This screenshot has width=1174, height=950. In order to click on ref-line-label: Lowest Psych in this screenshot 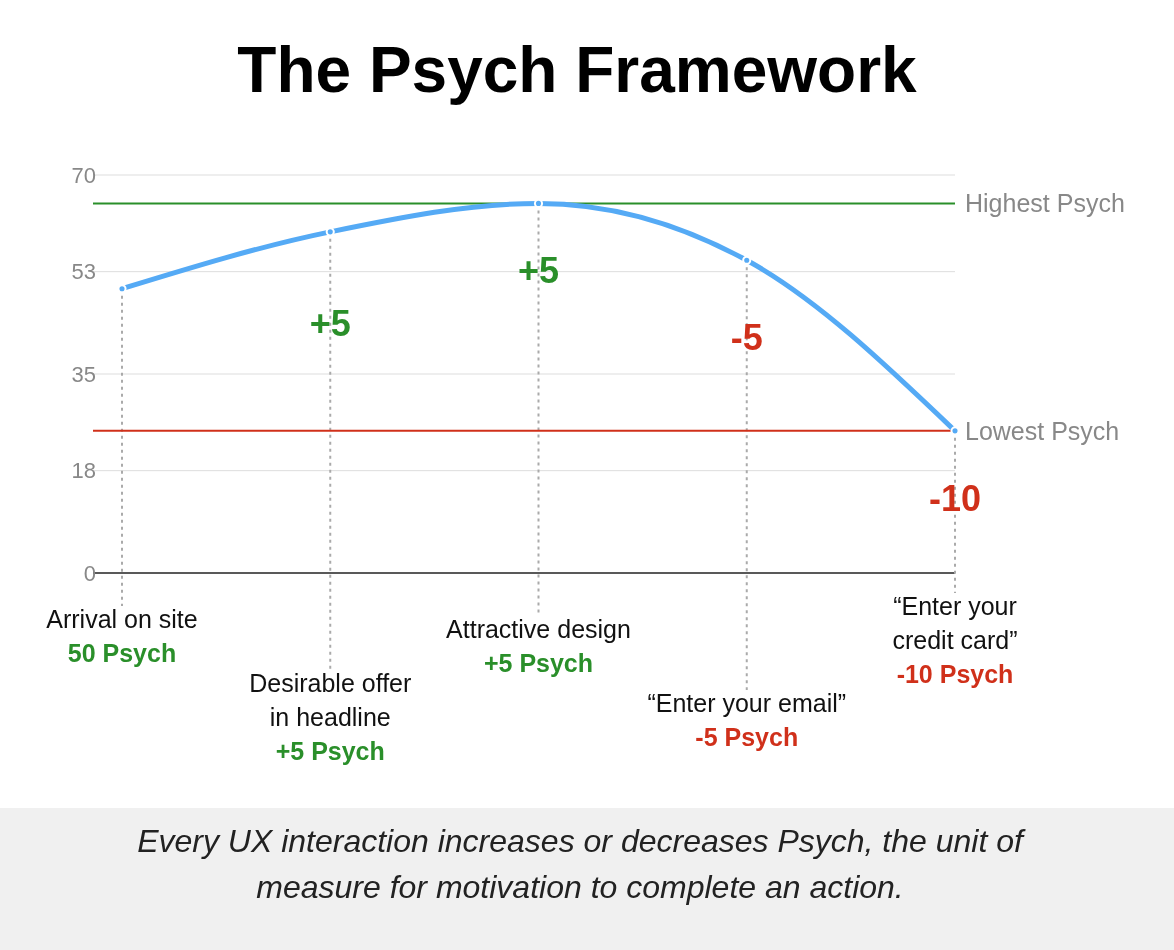, I will do `click(1042, 430)`.